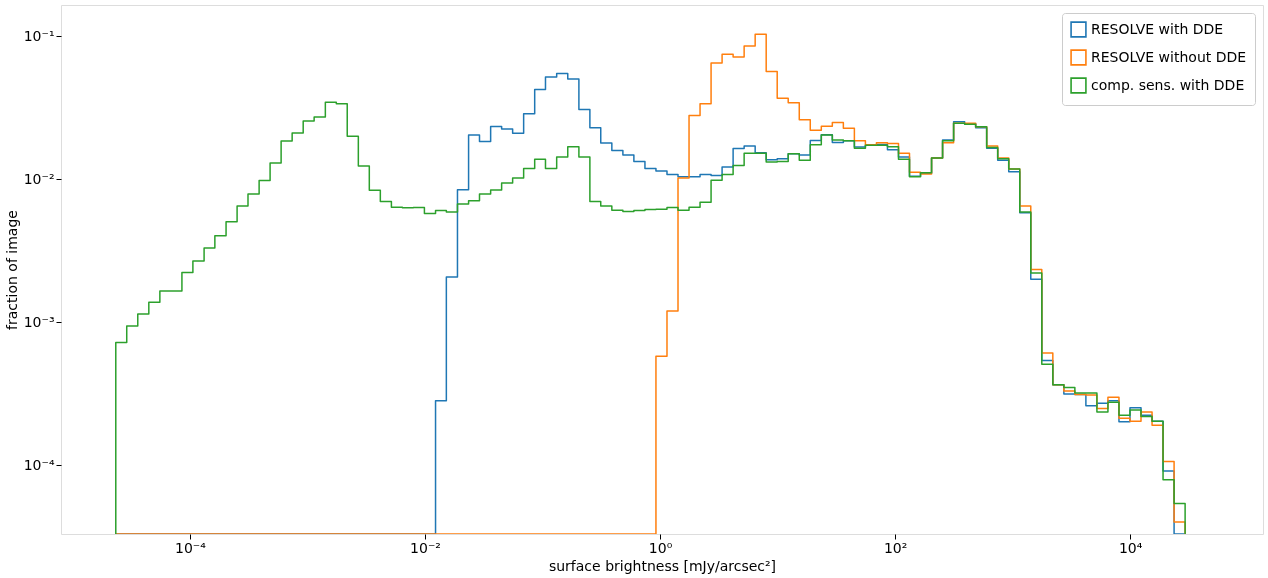  Describe the element at coordinates (660, 547) in the screenshot. I see `x-tick-label: 10⁰` at that location.